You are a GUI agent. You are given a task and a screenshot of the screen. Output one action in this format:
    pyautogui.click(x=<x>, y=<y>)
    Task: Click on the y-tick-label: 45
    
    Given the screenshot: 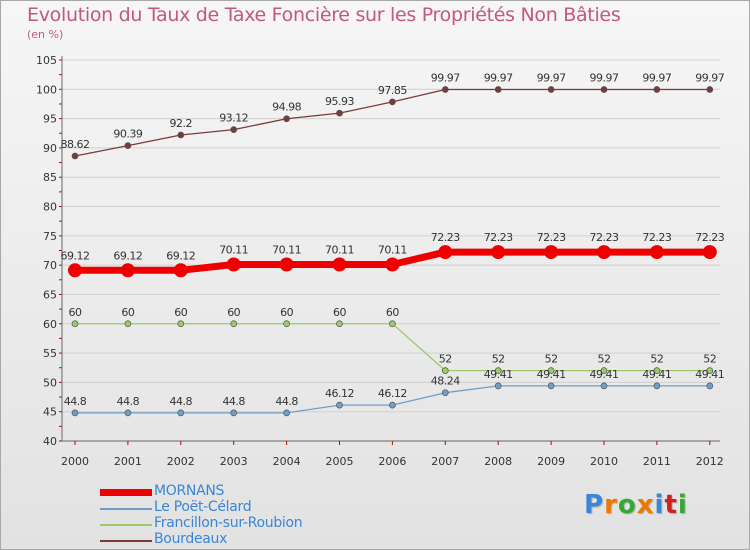 What is the action you would take?
    pyautogui.click(x=50, y=412)
    